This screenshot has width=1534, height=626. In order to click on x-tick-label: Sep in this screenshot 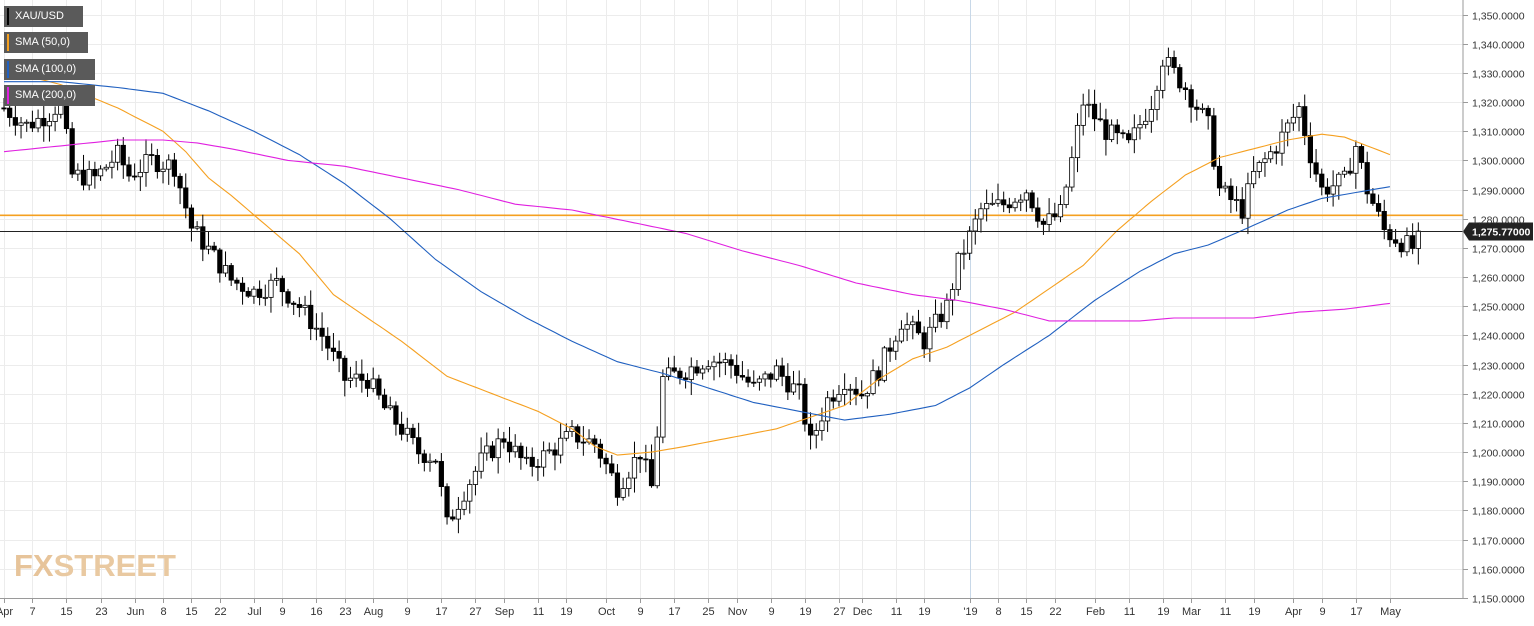, I will do `click(505, 612)`.